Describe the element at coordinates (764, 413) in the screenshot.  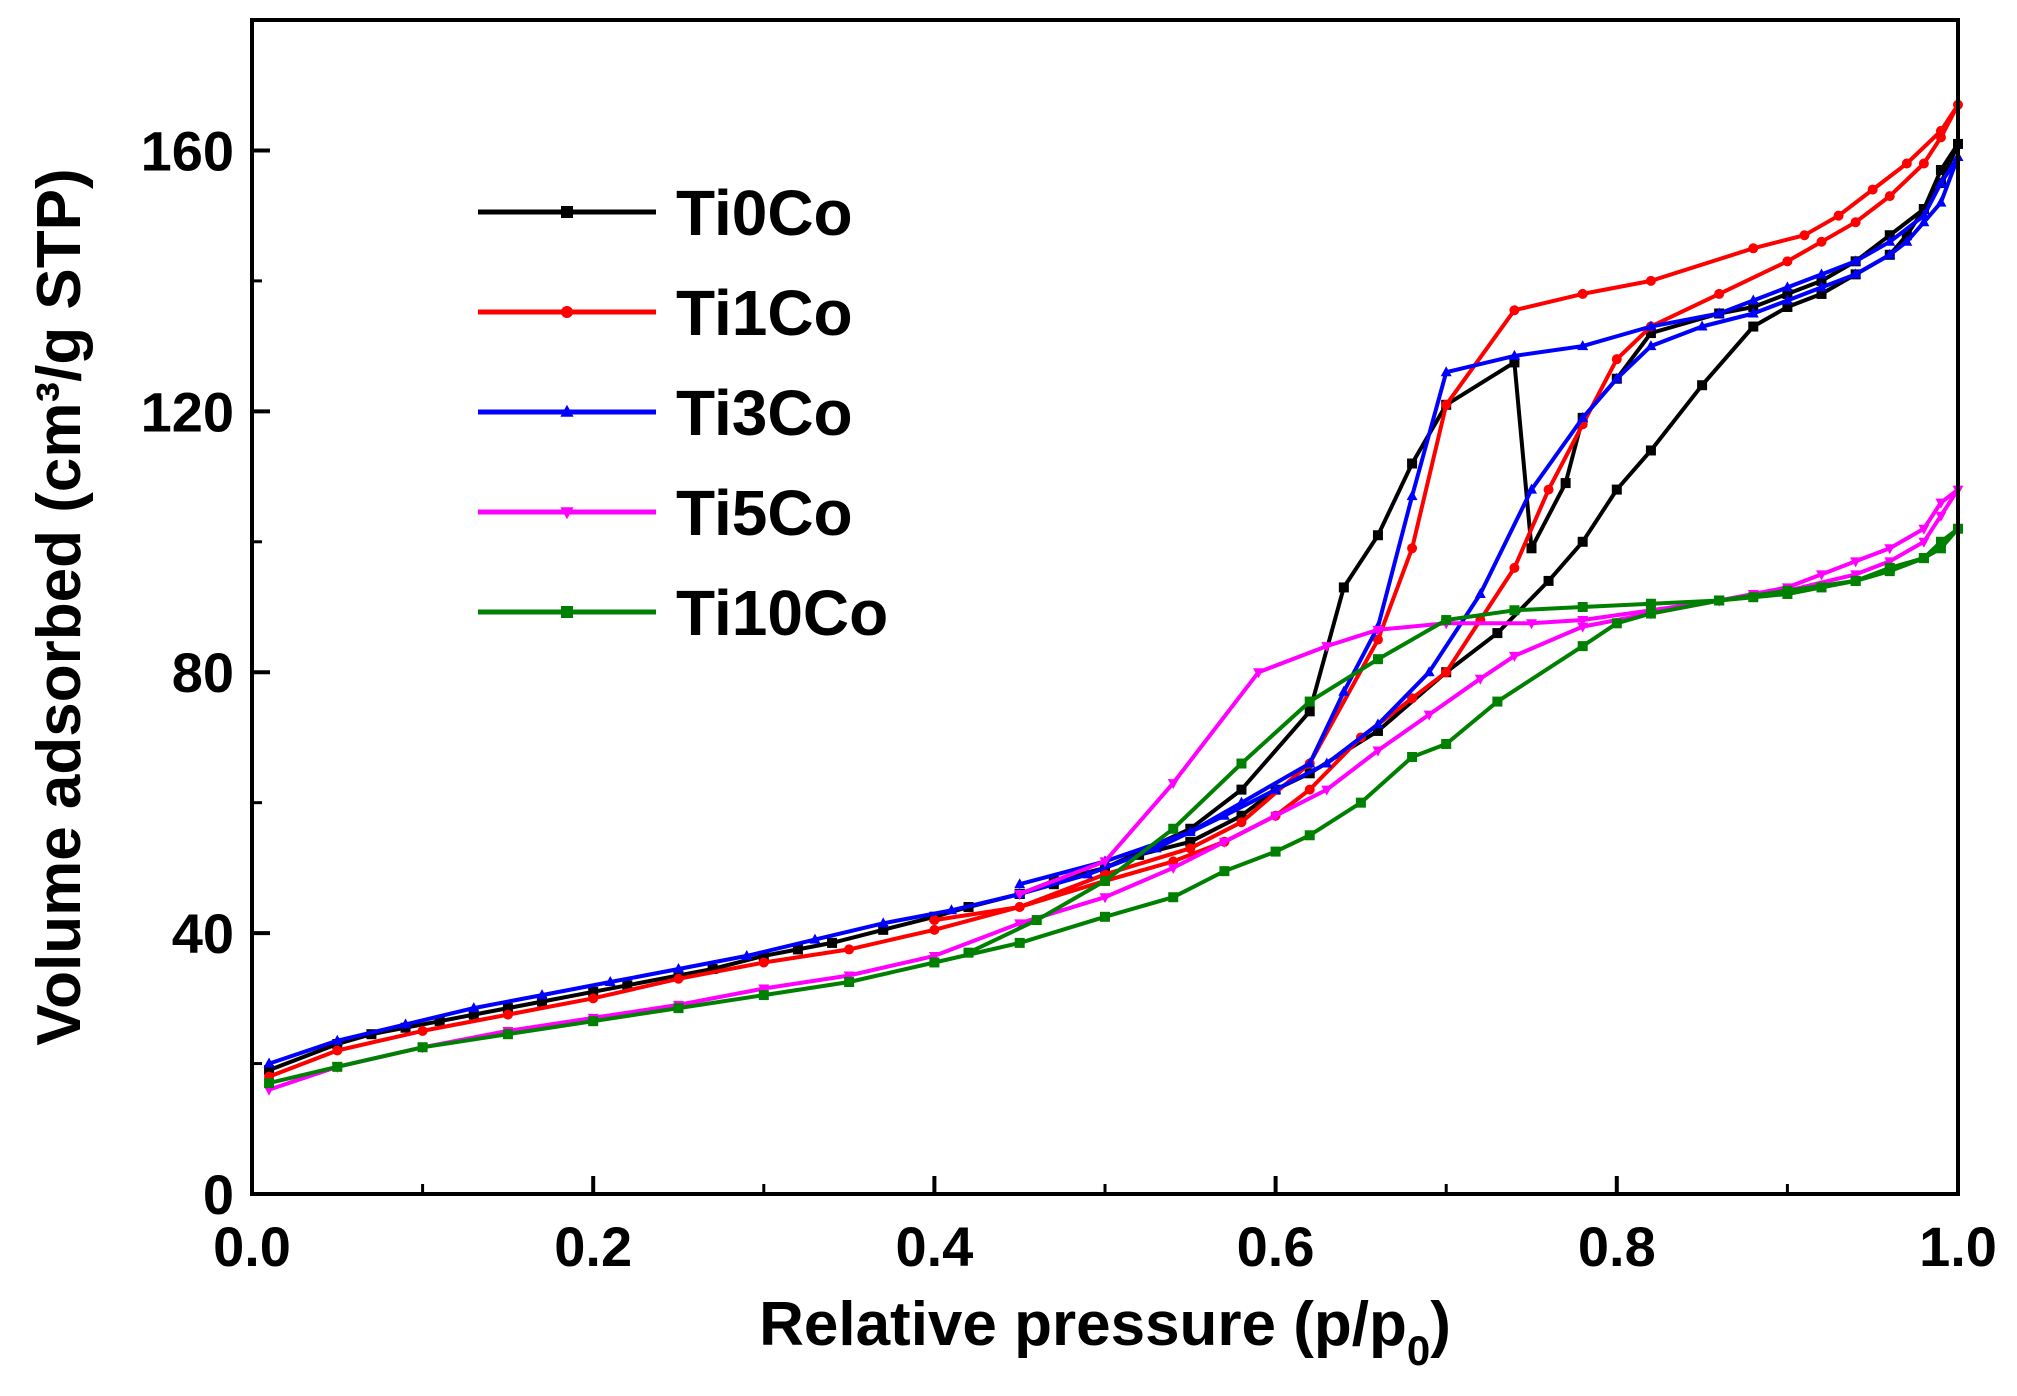
I see `legend-label: Ti3Co` at that location.